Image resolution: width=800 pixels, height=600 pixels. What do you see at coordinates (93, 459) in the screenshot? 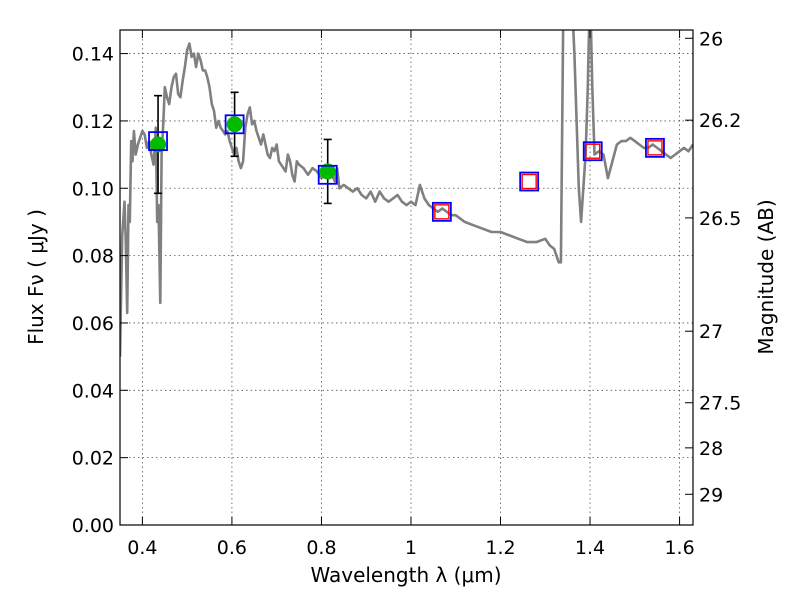
I see `y-tick-label: 0.02` at bounding box center [93, 459].